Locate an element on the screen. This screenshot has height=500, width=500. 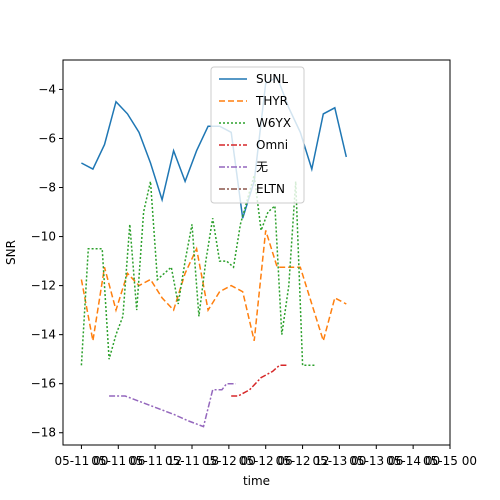
legend-label: THYR is located at coordinates (271, 101).